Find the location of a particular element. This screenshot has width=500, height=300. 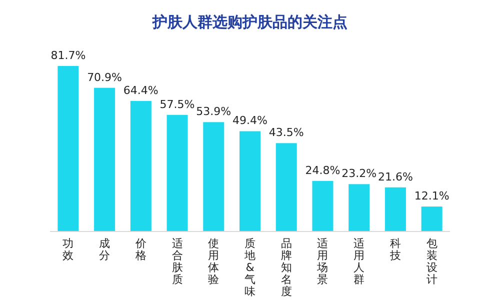

title: 护肤人群选购护肤品的关注点 is located at coordinates (250, 22).